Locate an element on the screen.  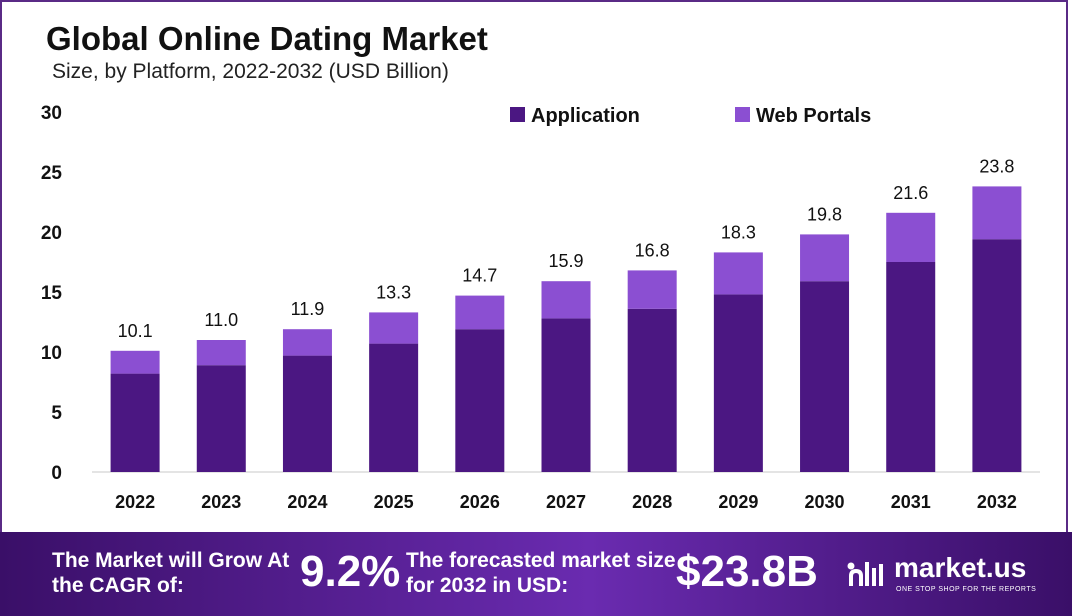
bar-application-2030 is located at coordinates (825, 376).